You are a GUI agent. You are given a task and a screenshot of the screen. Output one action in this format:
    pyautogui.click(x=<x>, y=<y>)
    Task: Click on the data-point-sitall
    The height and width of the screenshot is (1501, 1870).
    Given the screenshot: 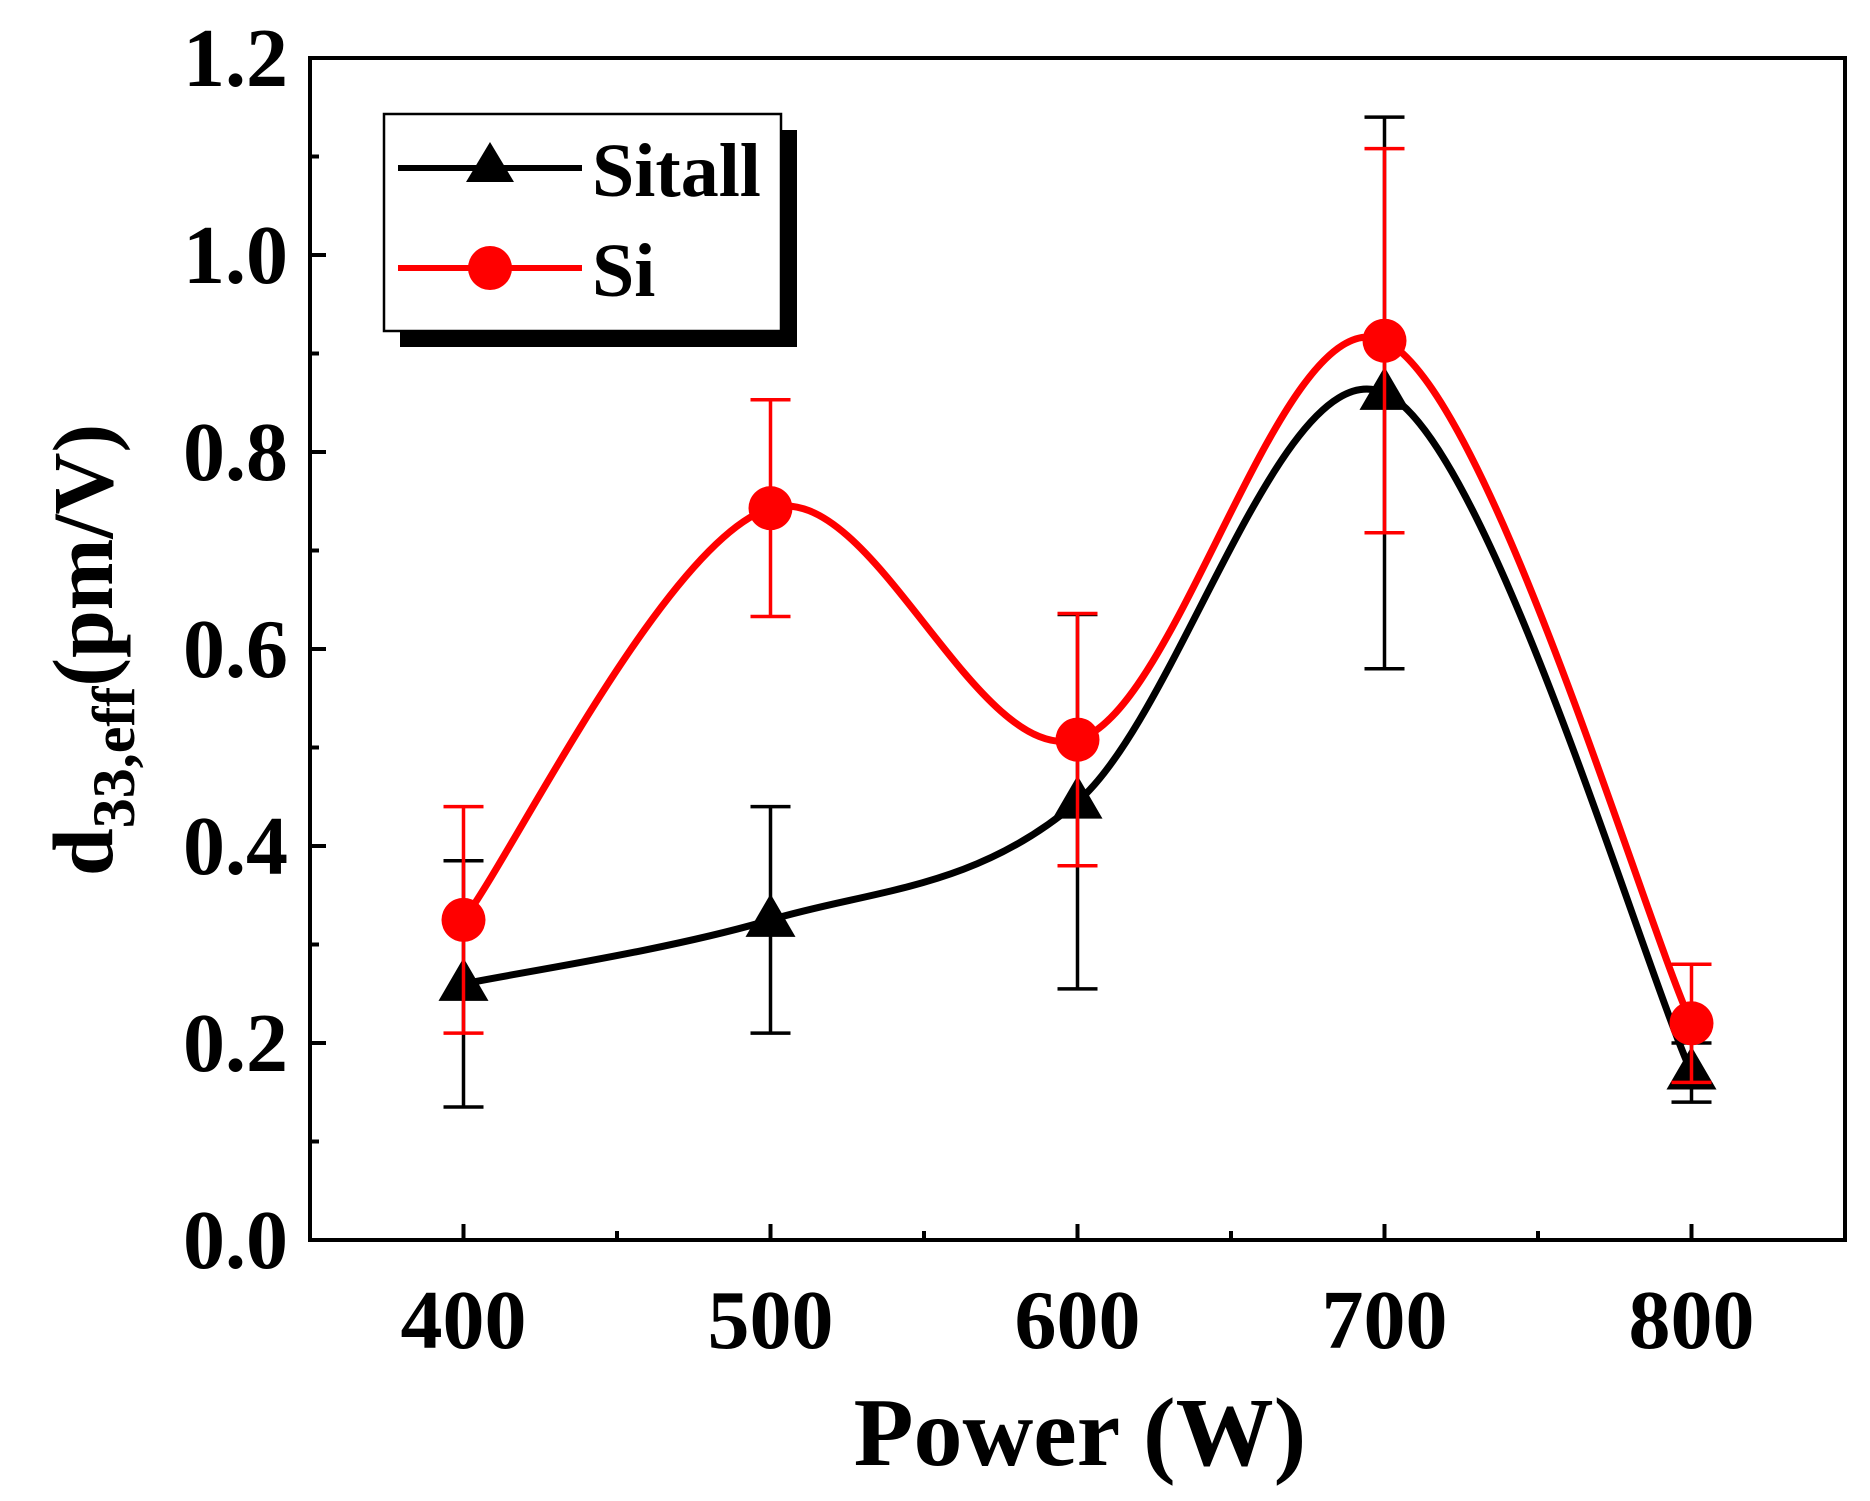 What is the action you would take?
    pyautogui.click(x=770, y=915)
    